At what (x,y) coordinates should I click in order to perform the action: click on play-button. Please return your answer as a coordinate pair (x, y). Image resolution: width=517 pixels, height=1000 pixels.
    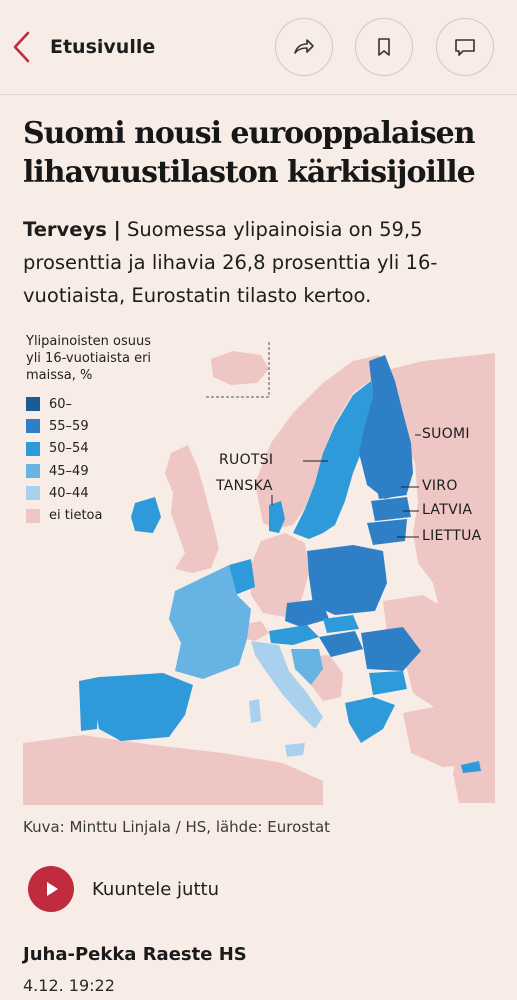
    Looking at the image, I should click on (51, 889).